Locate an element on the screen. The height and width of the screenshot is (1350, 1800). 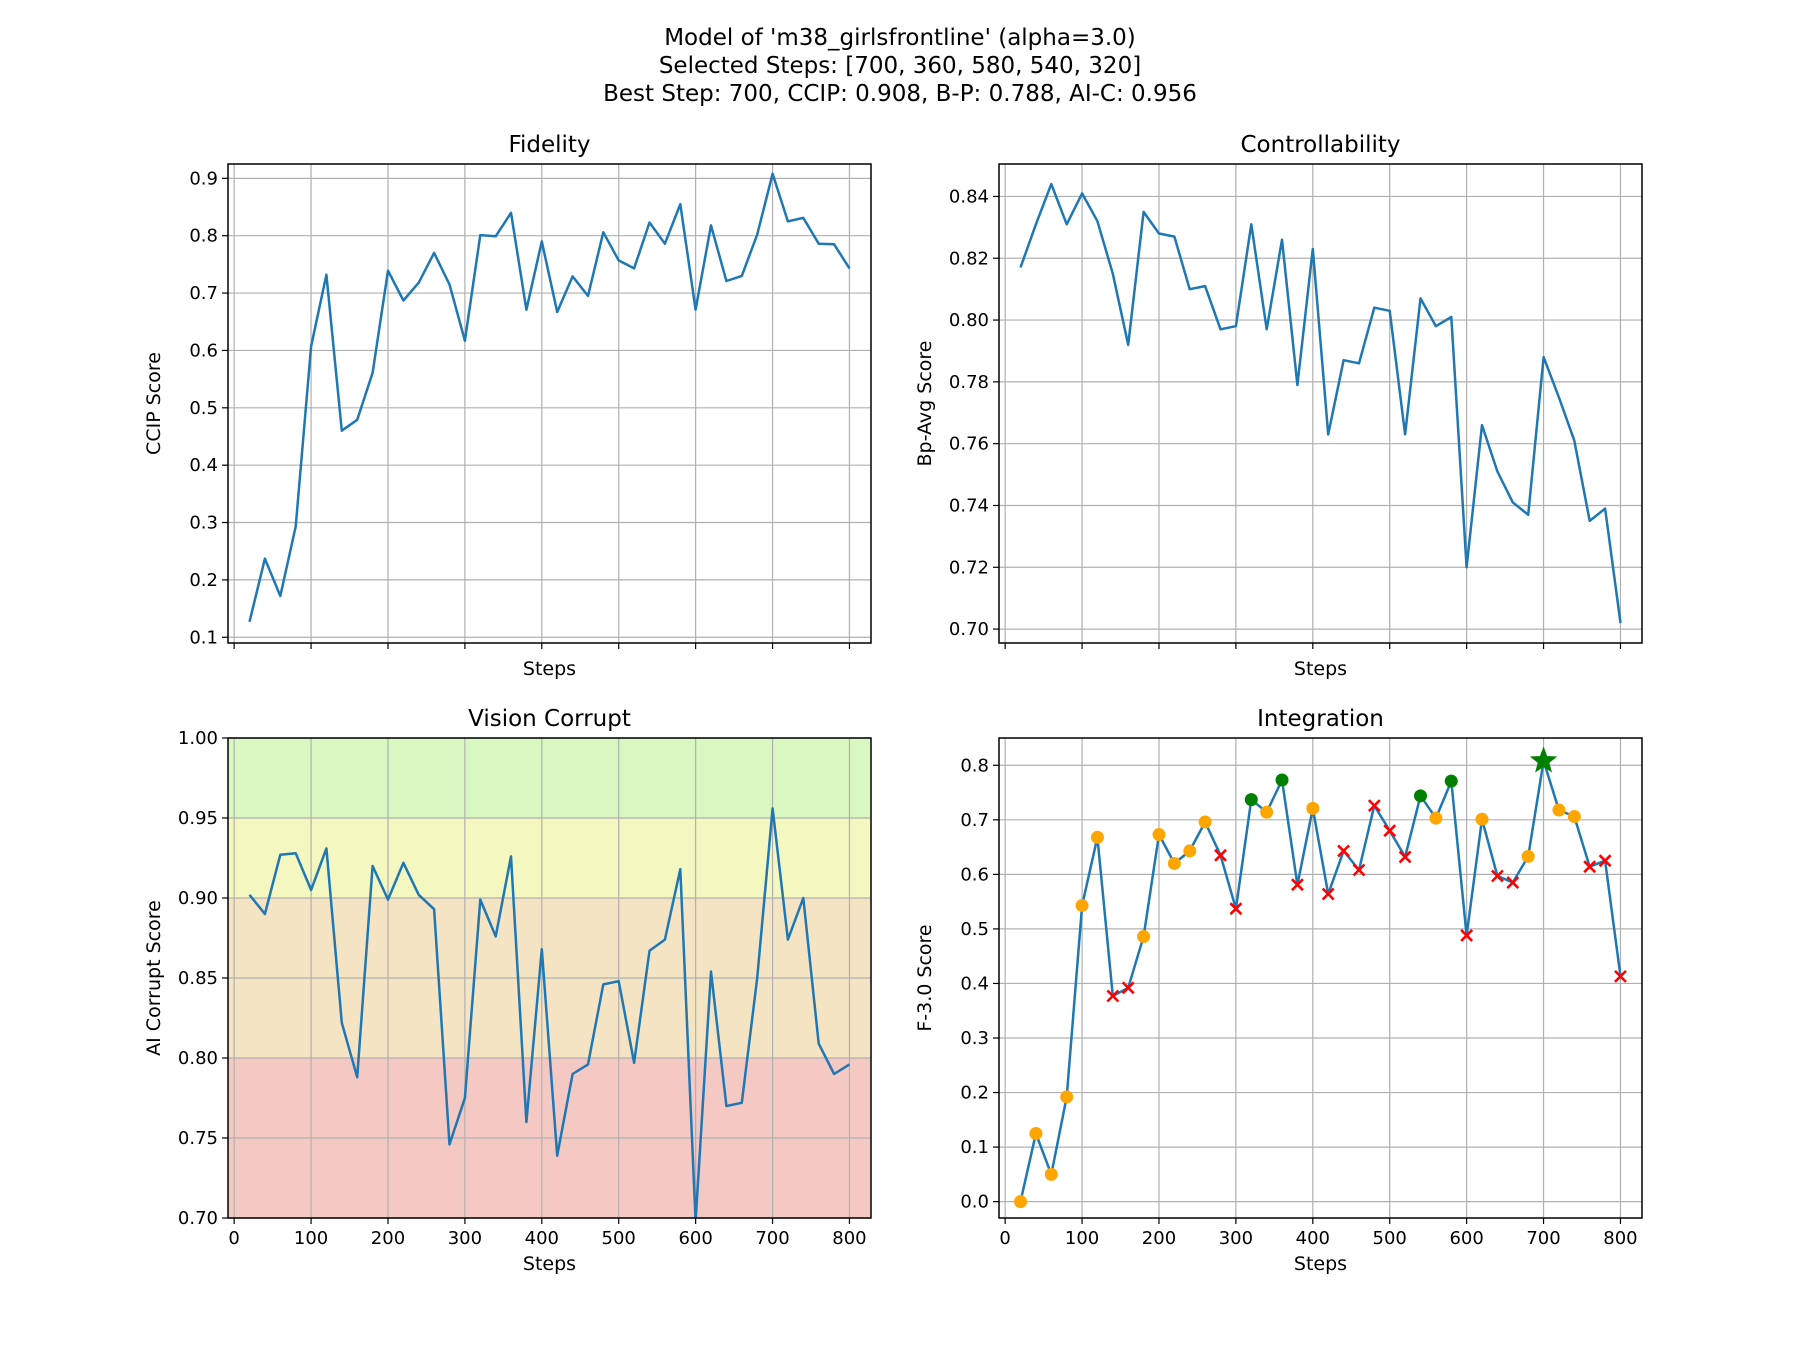
integration-y-tick-label-4: 0.4 is located at coordinates (974, 983).